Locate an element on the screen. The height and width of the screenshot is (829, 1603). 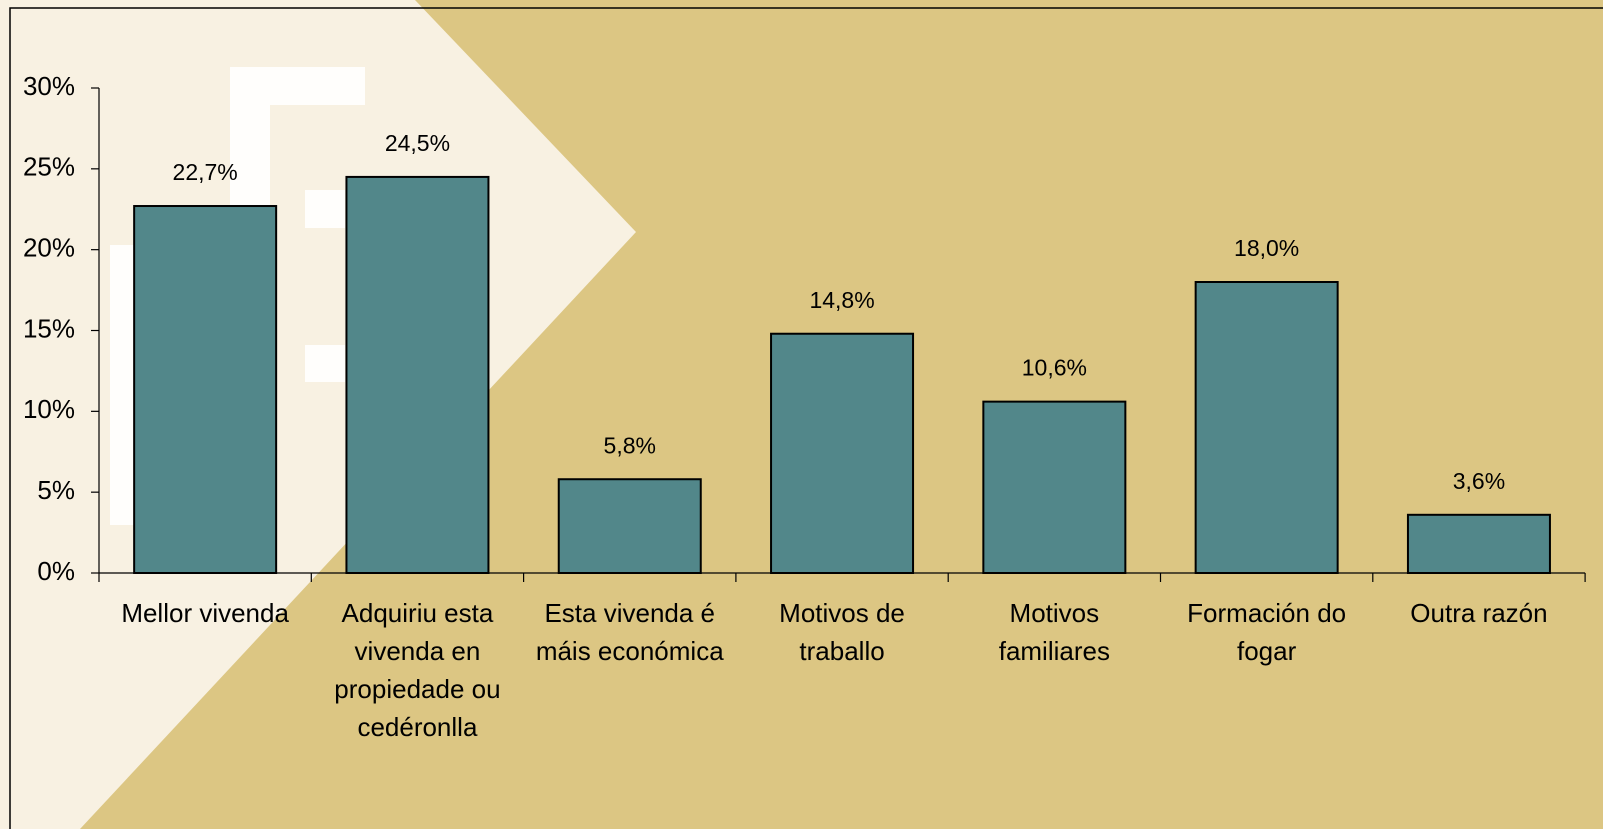
x-tick-label: Mellor vivenda is located at coordinates (205, 613).